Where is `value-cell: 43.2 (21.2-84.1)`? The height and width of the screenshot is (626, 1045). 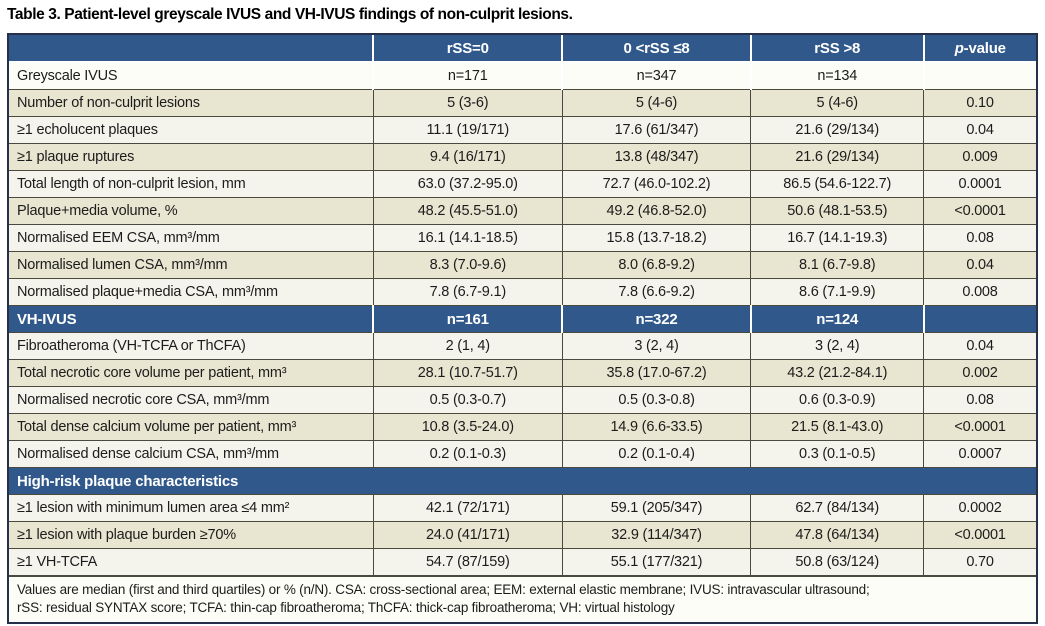
value-cell: 43.2 (21.2-84.1) is located at coordinates (837, 373).